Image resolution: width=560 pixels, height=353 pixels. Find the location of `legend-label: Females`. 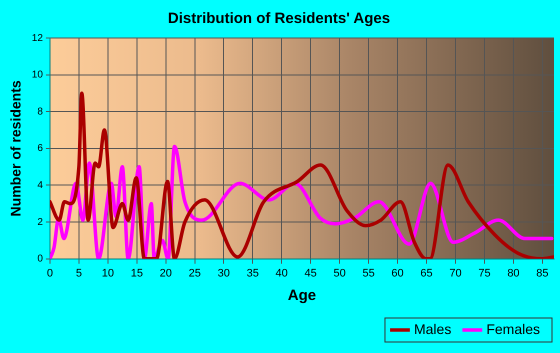

legend-label: Females is located at coordinates (513, 328).